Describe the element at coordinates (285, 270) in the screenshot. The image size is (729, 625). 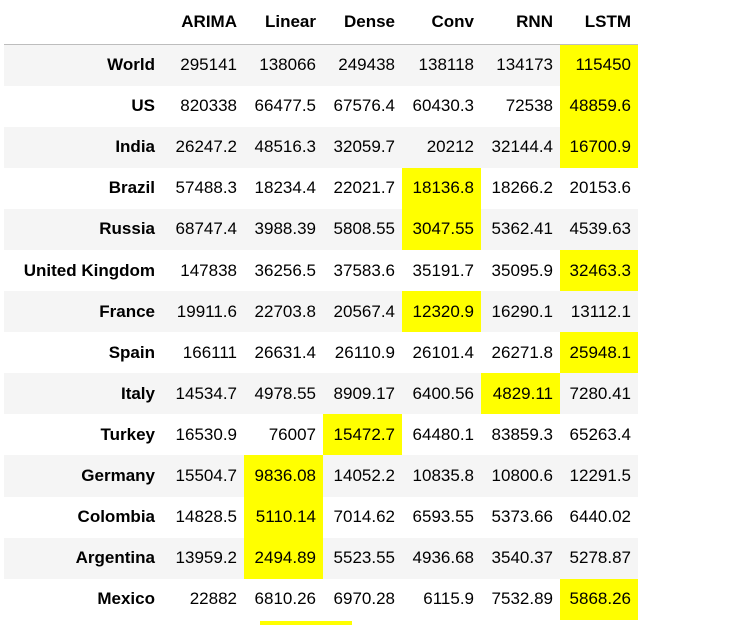
I see `table-cell: 36256.5` at that location.